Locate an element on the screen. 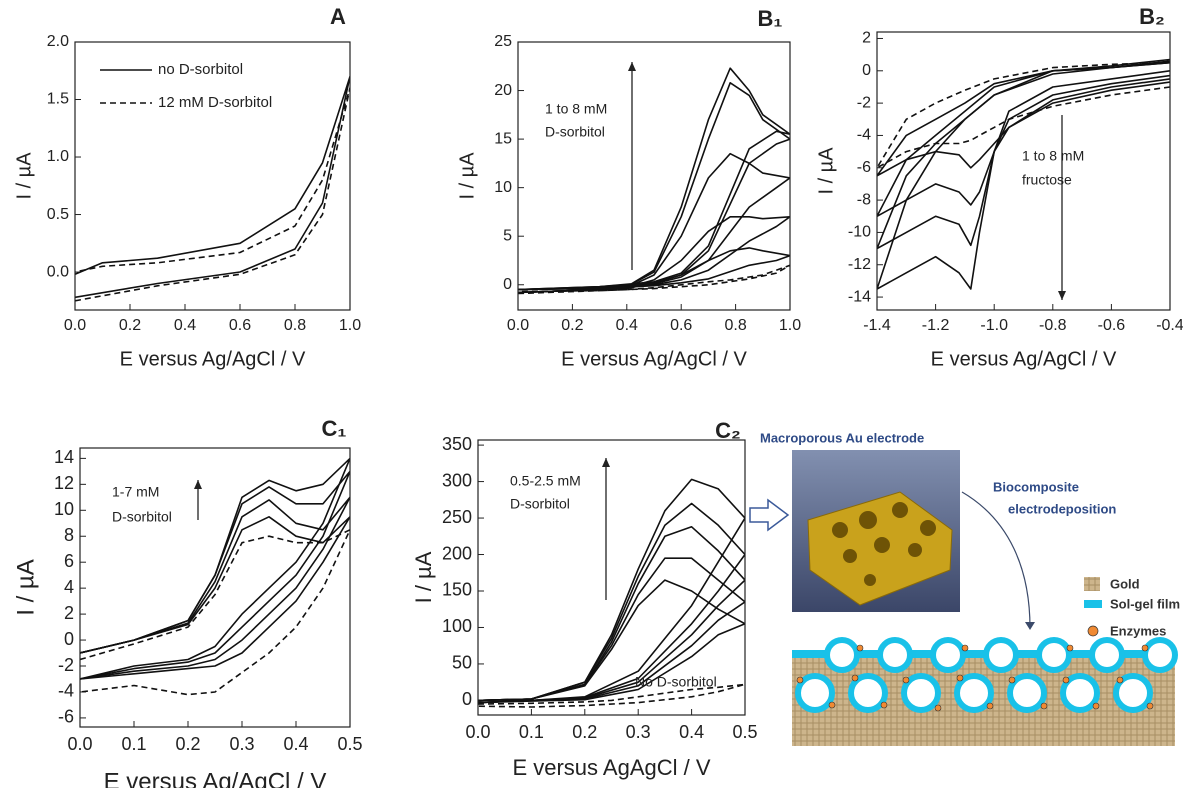 This screenshot has height=788, width=1183. y-tick-label: 5 is located at coordinates (507, 235).